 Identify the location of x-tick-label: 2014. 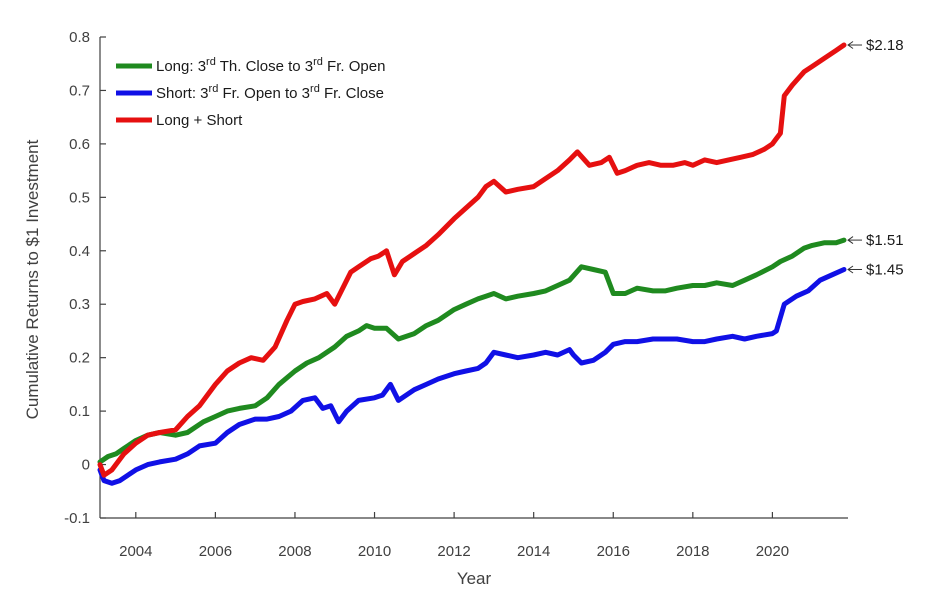
(533, 551).